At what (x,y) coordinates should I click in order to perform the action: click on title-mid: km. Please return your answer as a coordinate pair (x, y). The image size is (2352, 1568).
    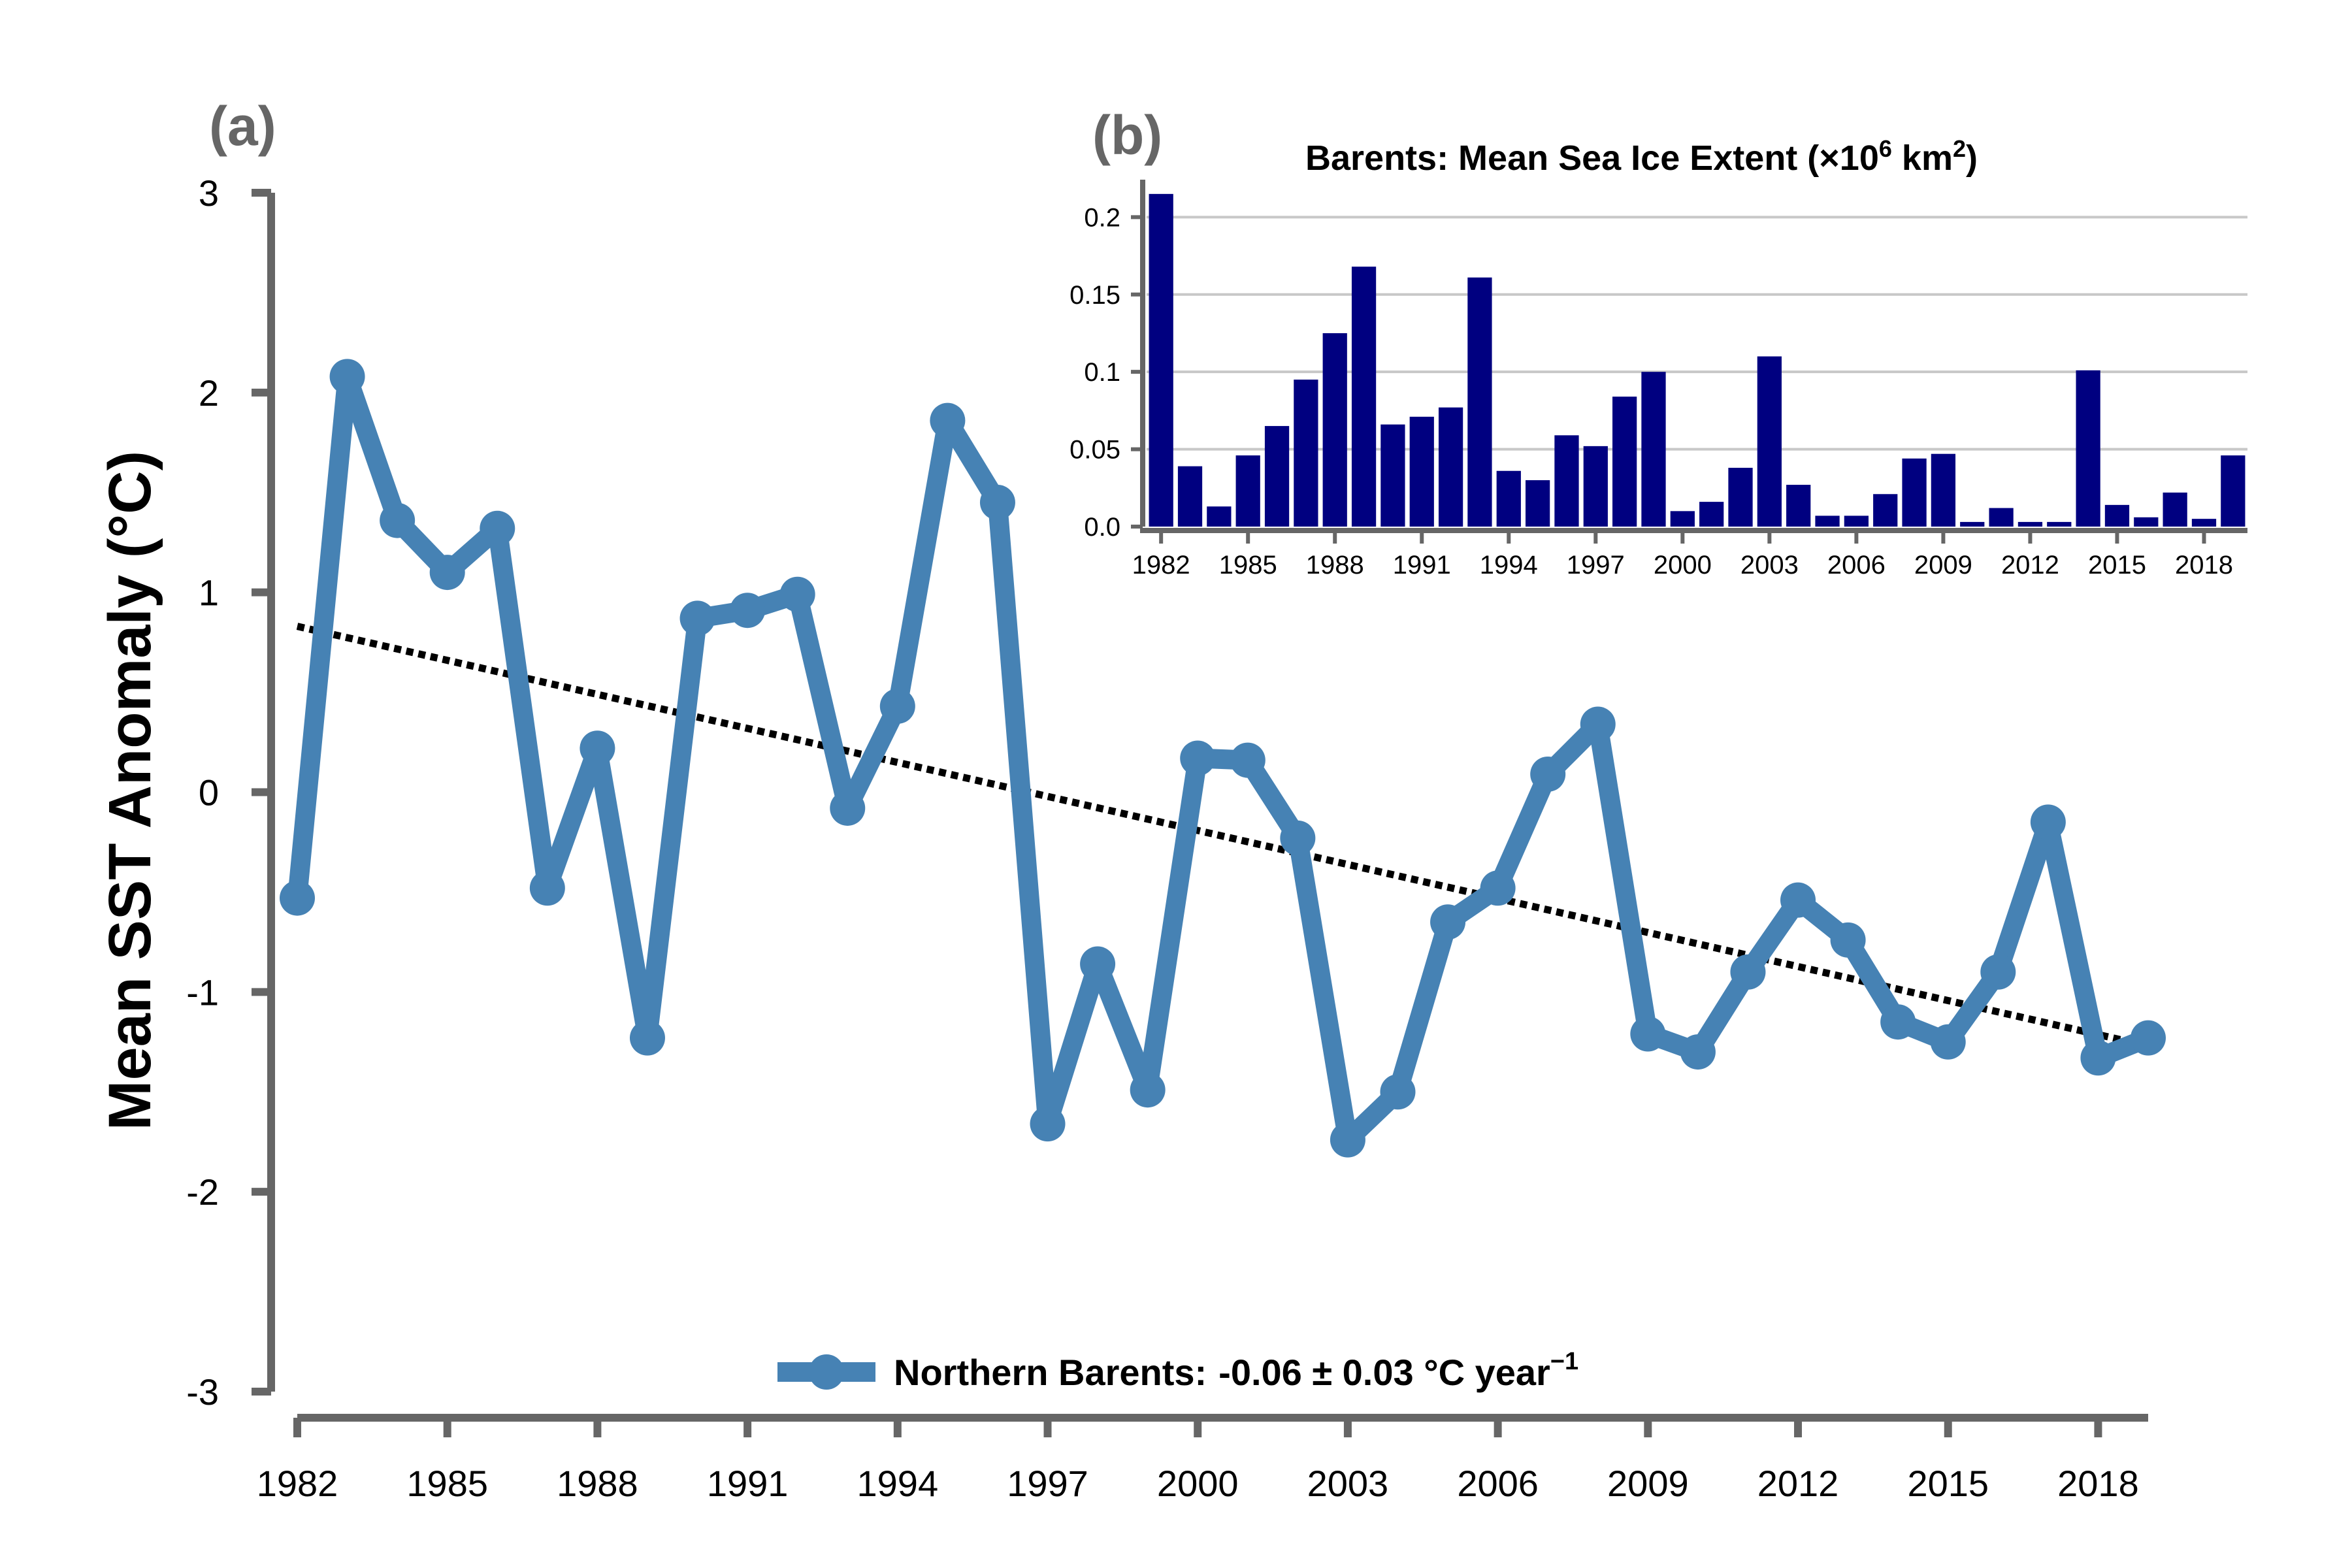
    Looking at the image, I should click on (1922, 158).